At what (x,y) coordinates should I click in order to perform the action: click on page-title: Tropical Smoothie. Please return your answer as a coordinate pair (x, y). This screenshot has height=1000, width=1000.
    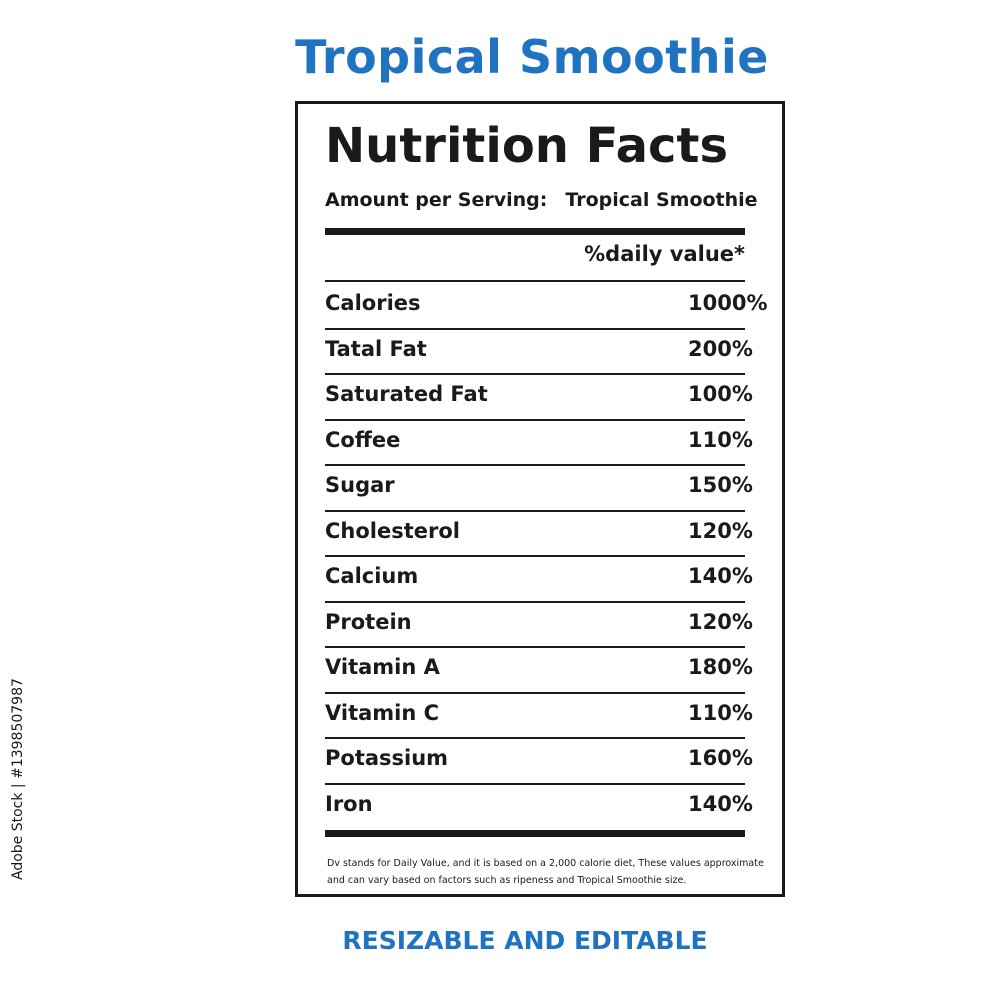
    Looking at the image, I should click on (532, 57).